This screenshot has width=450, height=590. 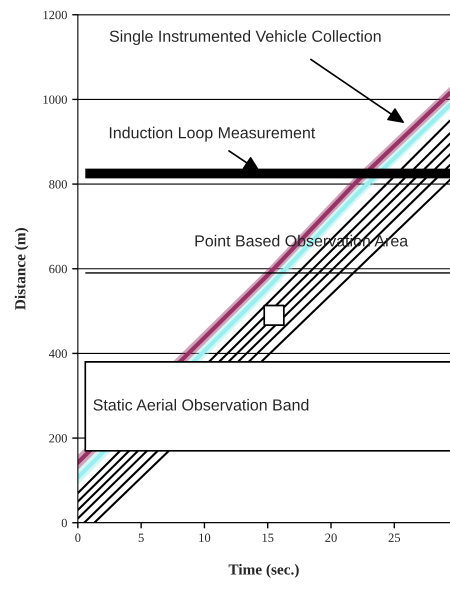 What do you see at coordinates (55, 15) in the screenshot?
I see `y-tick-label: 1200` at bounding box center [55, 15].